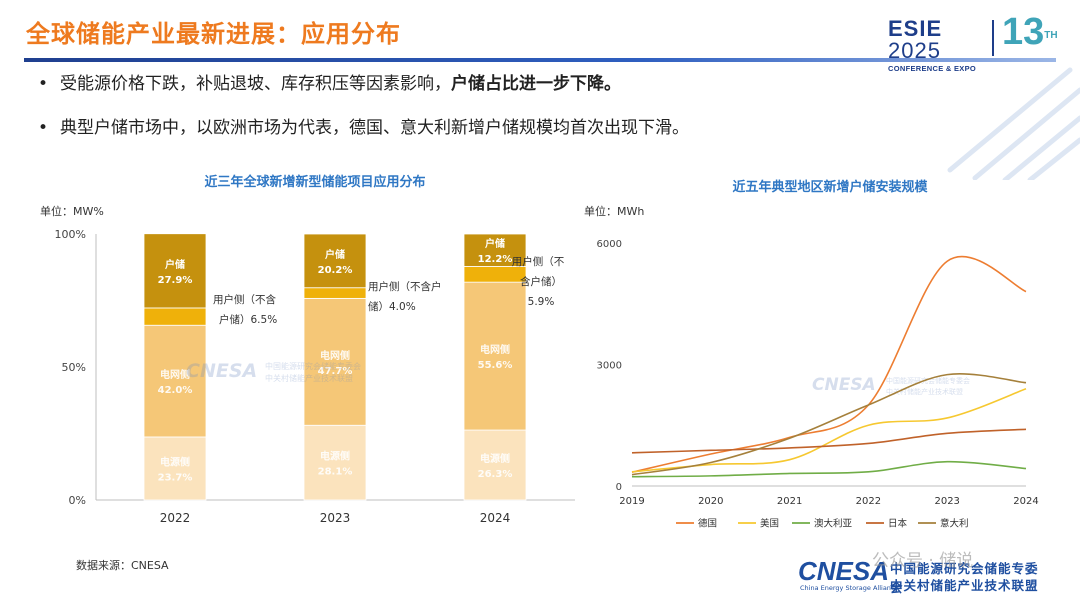 Image resolution: width=1080 pixels, height=608 pixels. Describe the element at coordinates (1013, 123) in the screenshot. I see `decorative-stripes` at that location.